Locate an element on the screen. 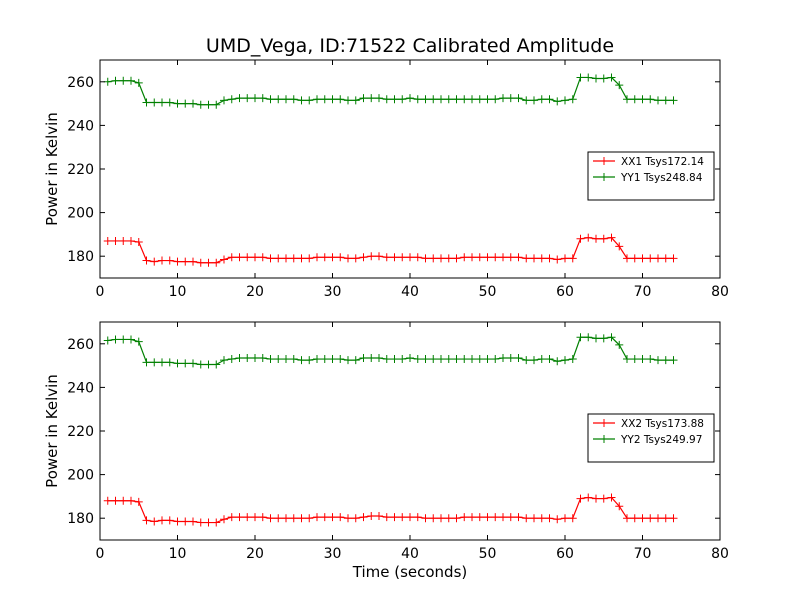 This screenshot has width=800, height=605. x-axis-label: Time (seconds) is located at coordinates (410, 572).